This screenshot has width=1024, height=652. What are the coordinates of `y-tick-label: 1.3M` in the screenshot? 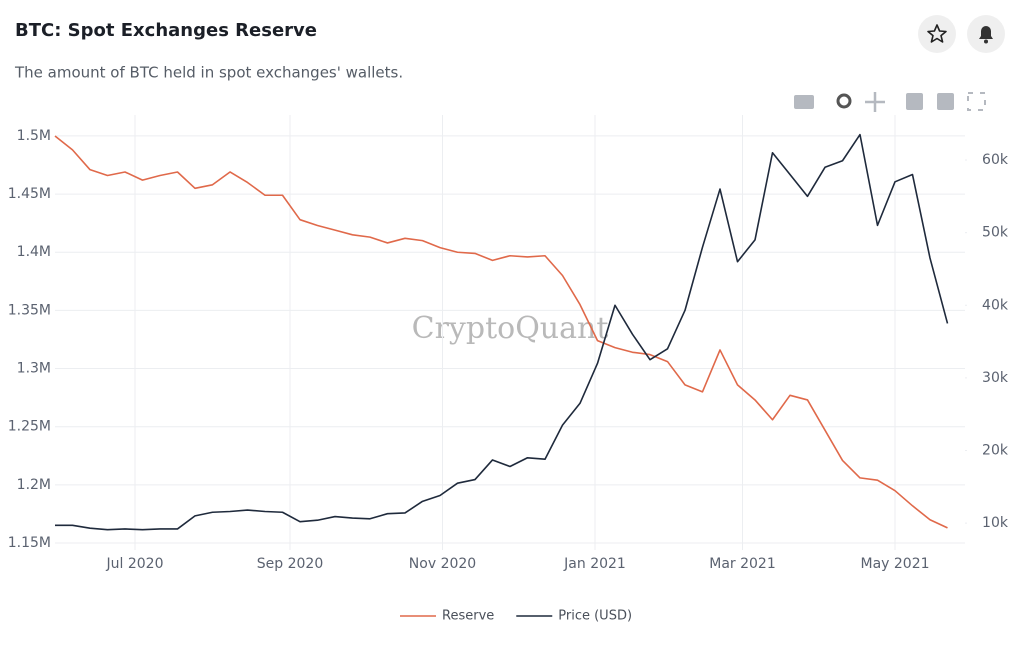 It's located at (34, 369).